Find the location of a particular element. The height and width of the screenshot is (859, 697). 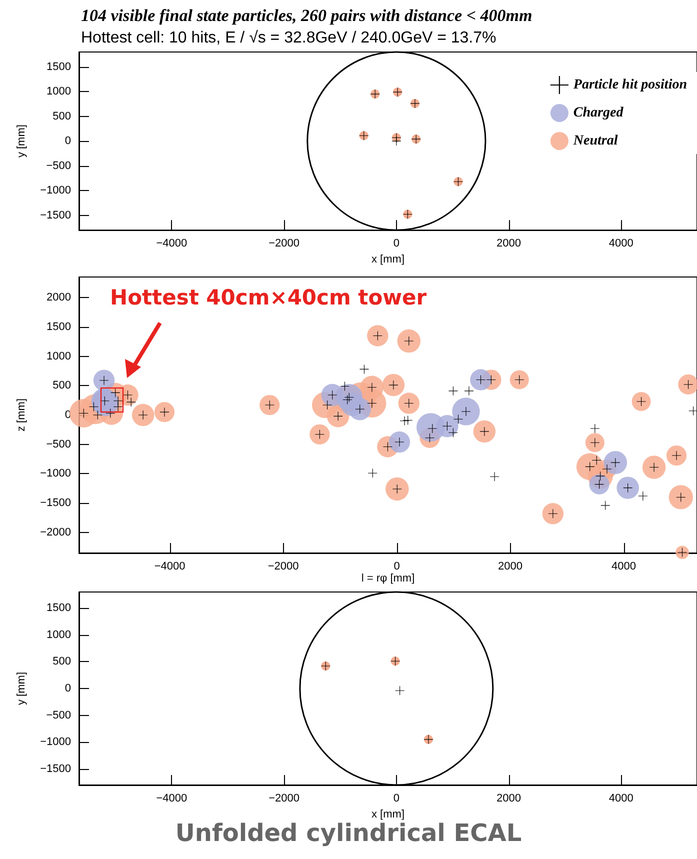

y-tick-label: 2000 is located at coordinates (58, 298).